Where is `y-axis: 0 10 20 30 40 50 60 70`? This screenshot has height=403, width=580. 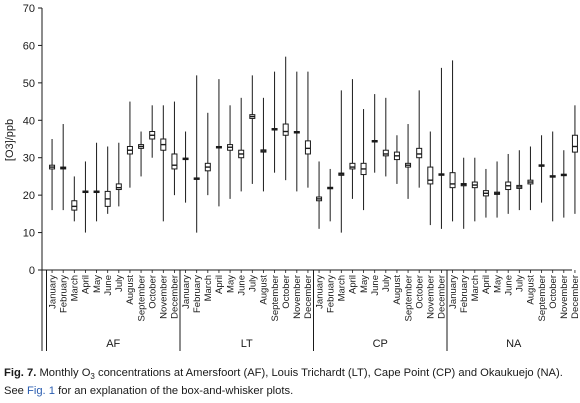
y-axis: 0 10 20 30 40 50 60 70 is located at coordinates (33, 177).